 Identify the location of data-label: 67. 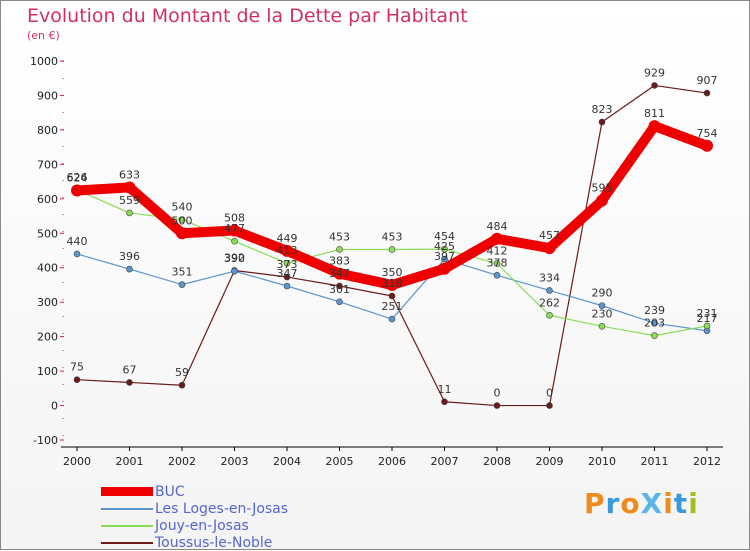
(130, 369).